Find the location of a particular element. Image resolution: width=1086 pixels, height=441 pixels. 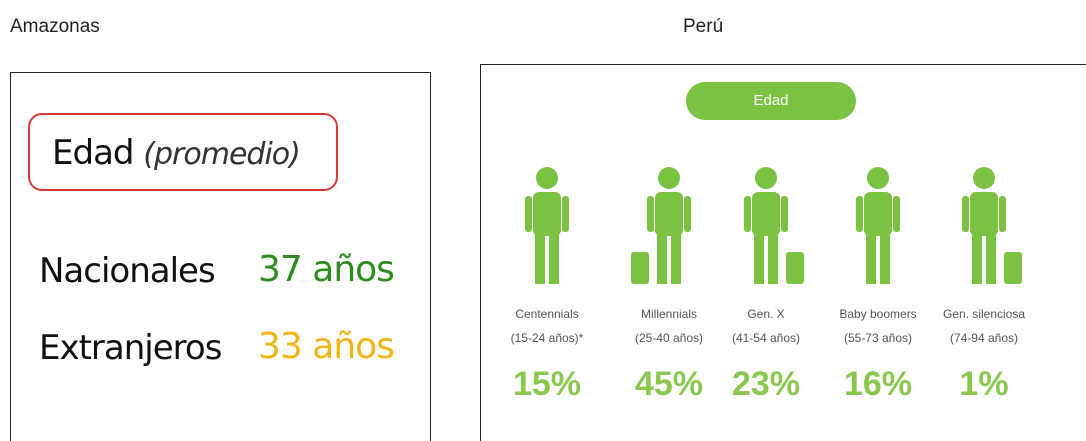

region-label: Perú is located at coordinates (703, 26).